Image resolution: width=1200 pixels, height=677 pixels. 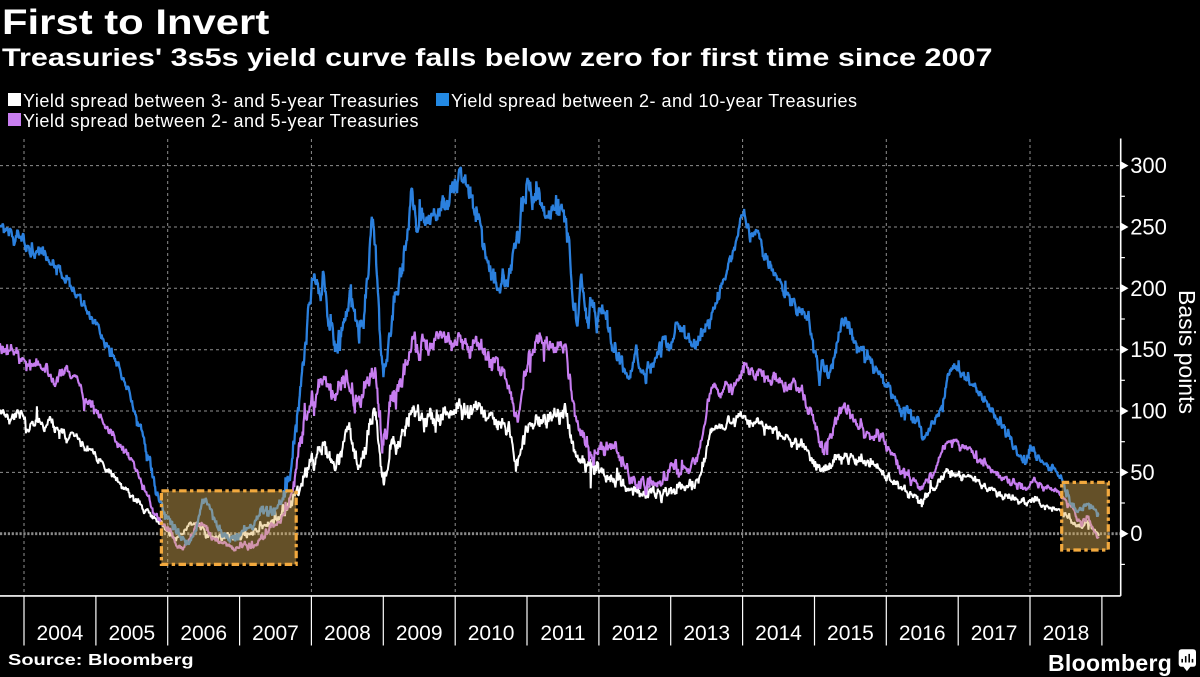 I want to click on svg-text: 300, so click(x=1148, y=165).